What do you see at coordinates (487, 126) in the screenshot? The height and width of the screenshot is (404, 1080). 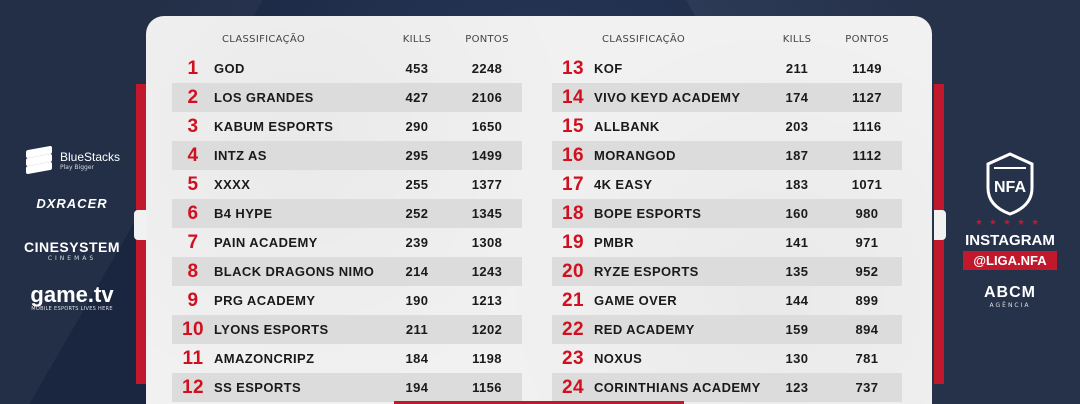 I see `points-value: 1650` at bounding box center [487, 126].